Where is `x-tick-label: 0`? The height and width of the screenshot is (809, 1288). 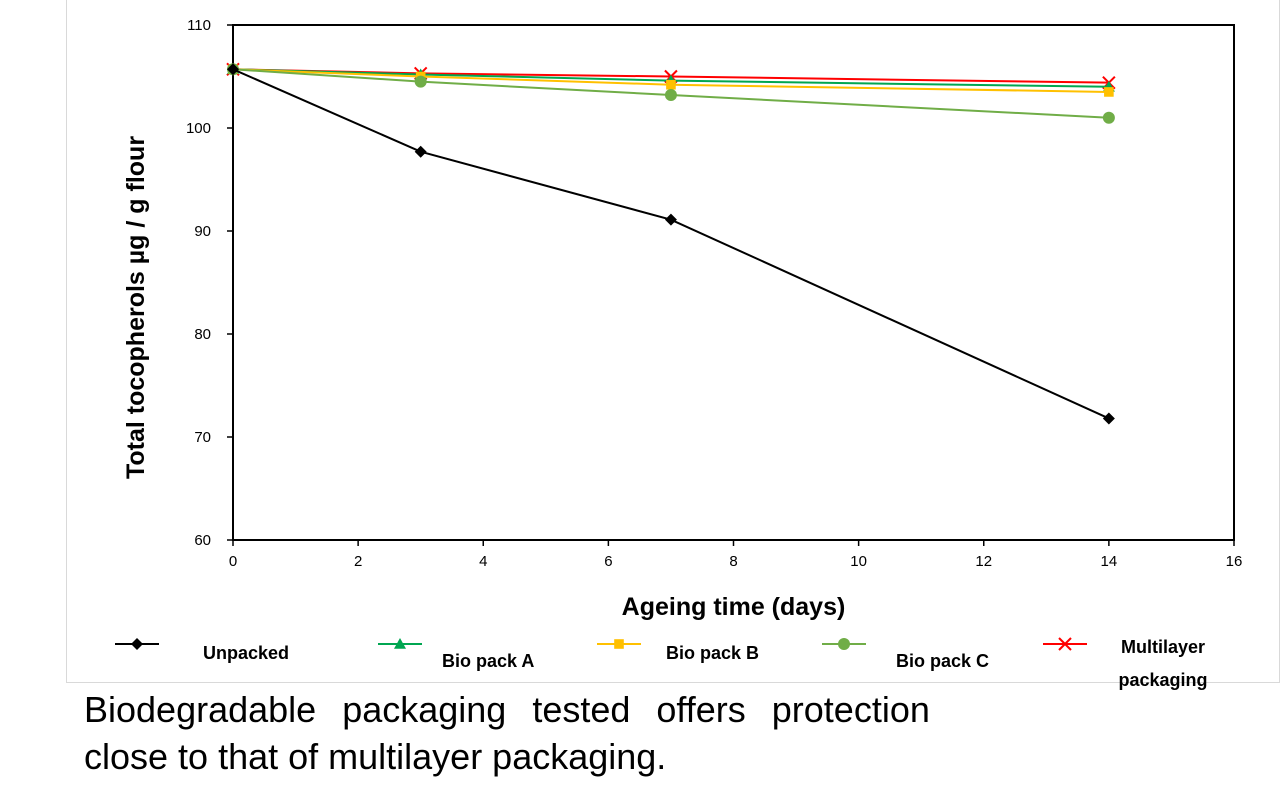 x-tick-label: 0 is located at coordinates (233, 561).